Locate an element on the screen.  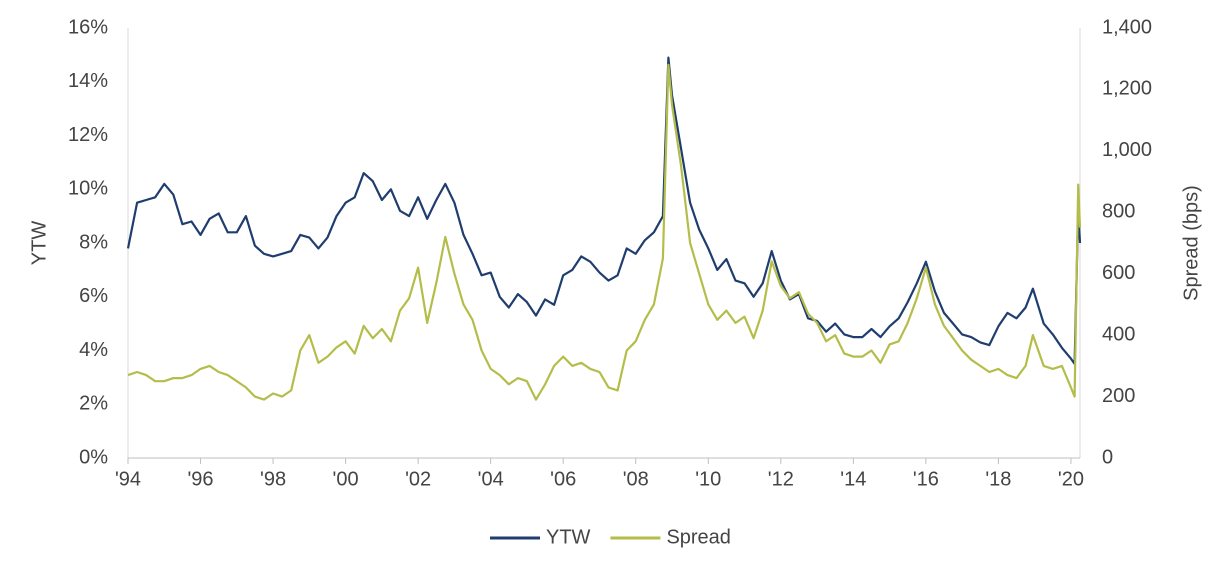
y-tick-label: 16% is located at coordinates (88, 27).